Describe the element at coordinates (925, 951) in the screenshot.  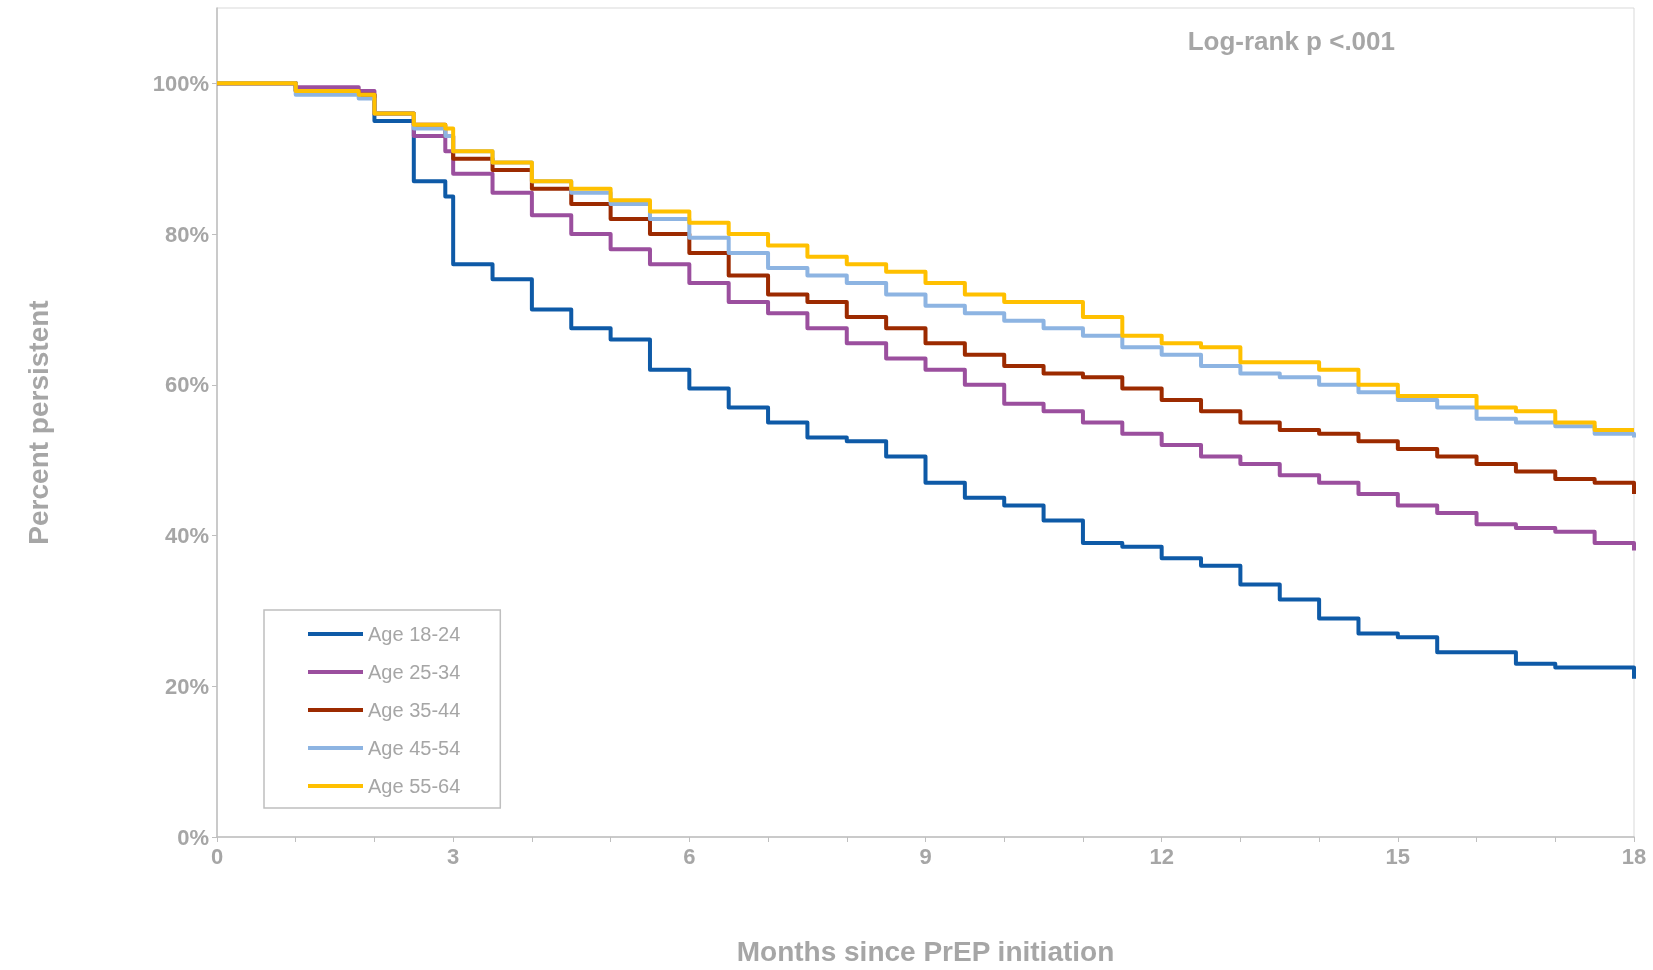
I see `x-axis-title: Months since PrEP initiation` at that location.